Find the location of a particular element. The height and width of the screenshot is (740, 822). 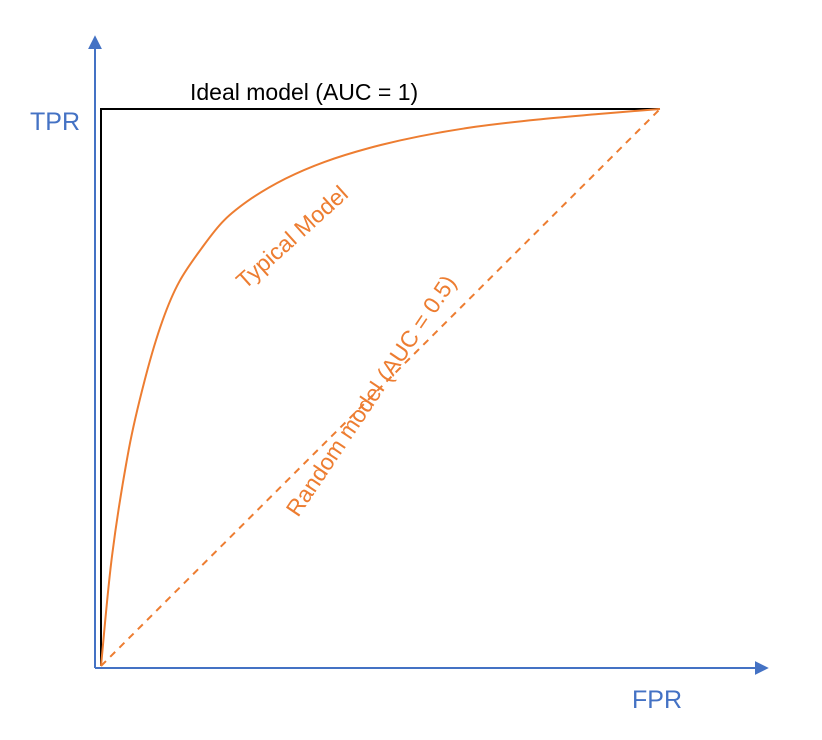

x-axis-label: FPR is located at coordinates (657, 700).